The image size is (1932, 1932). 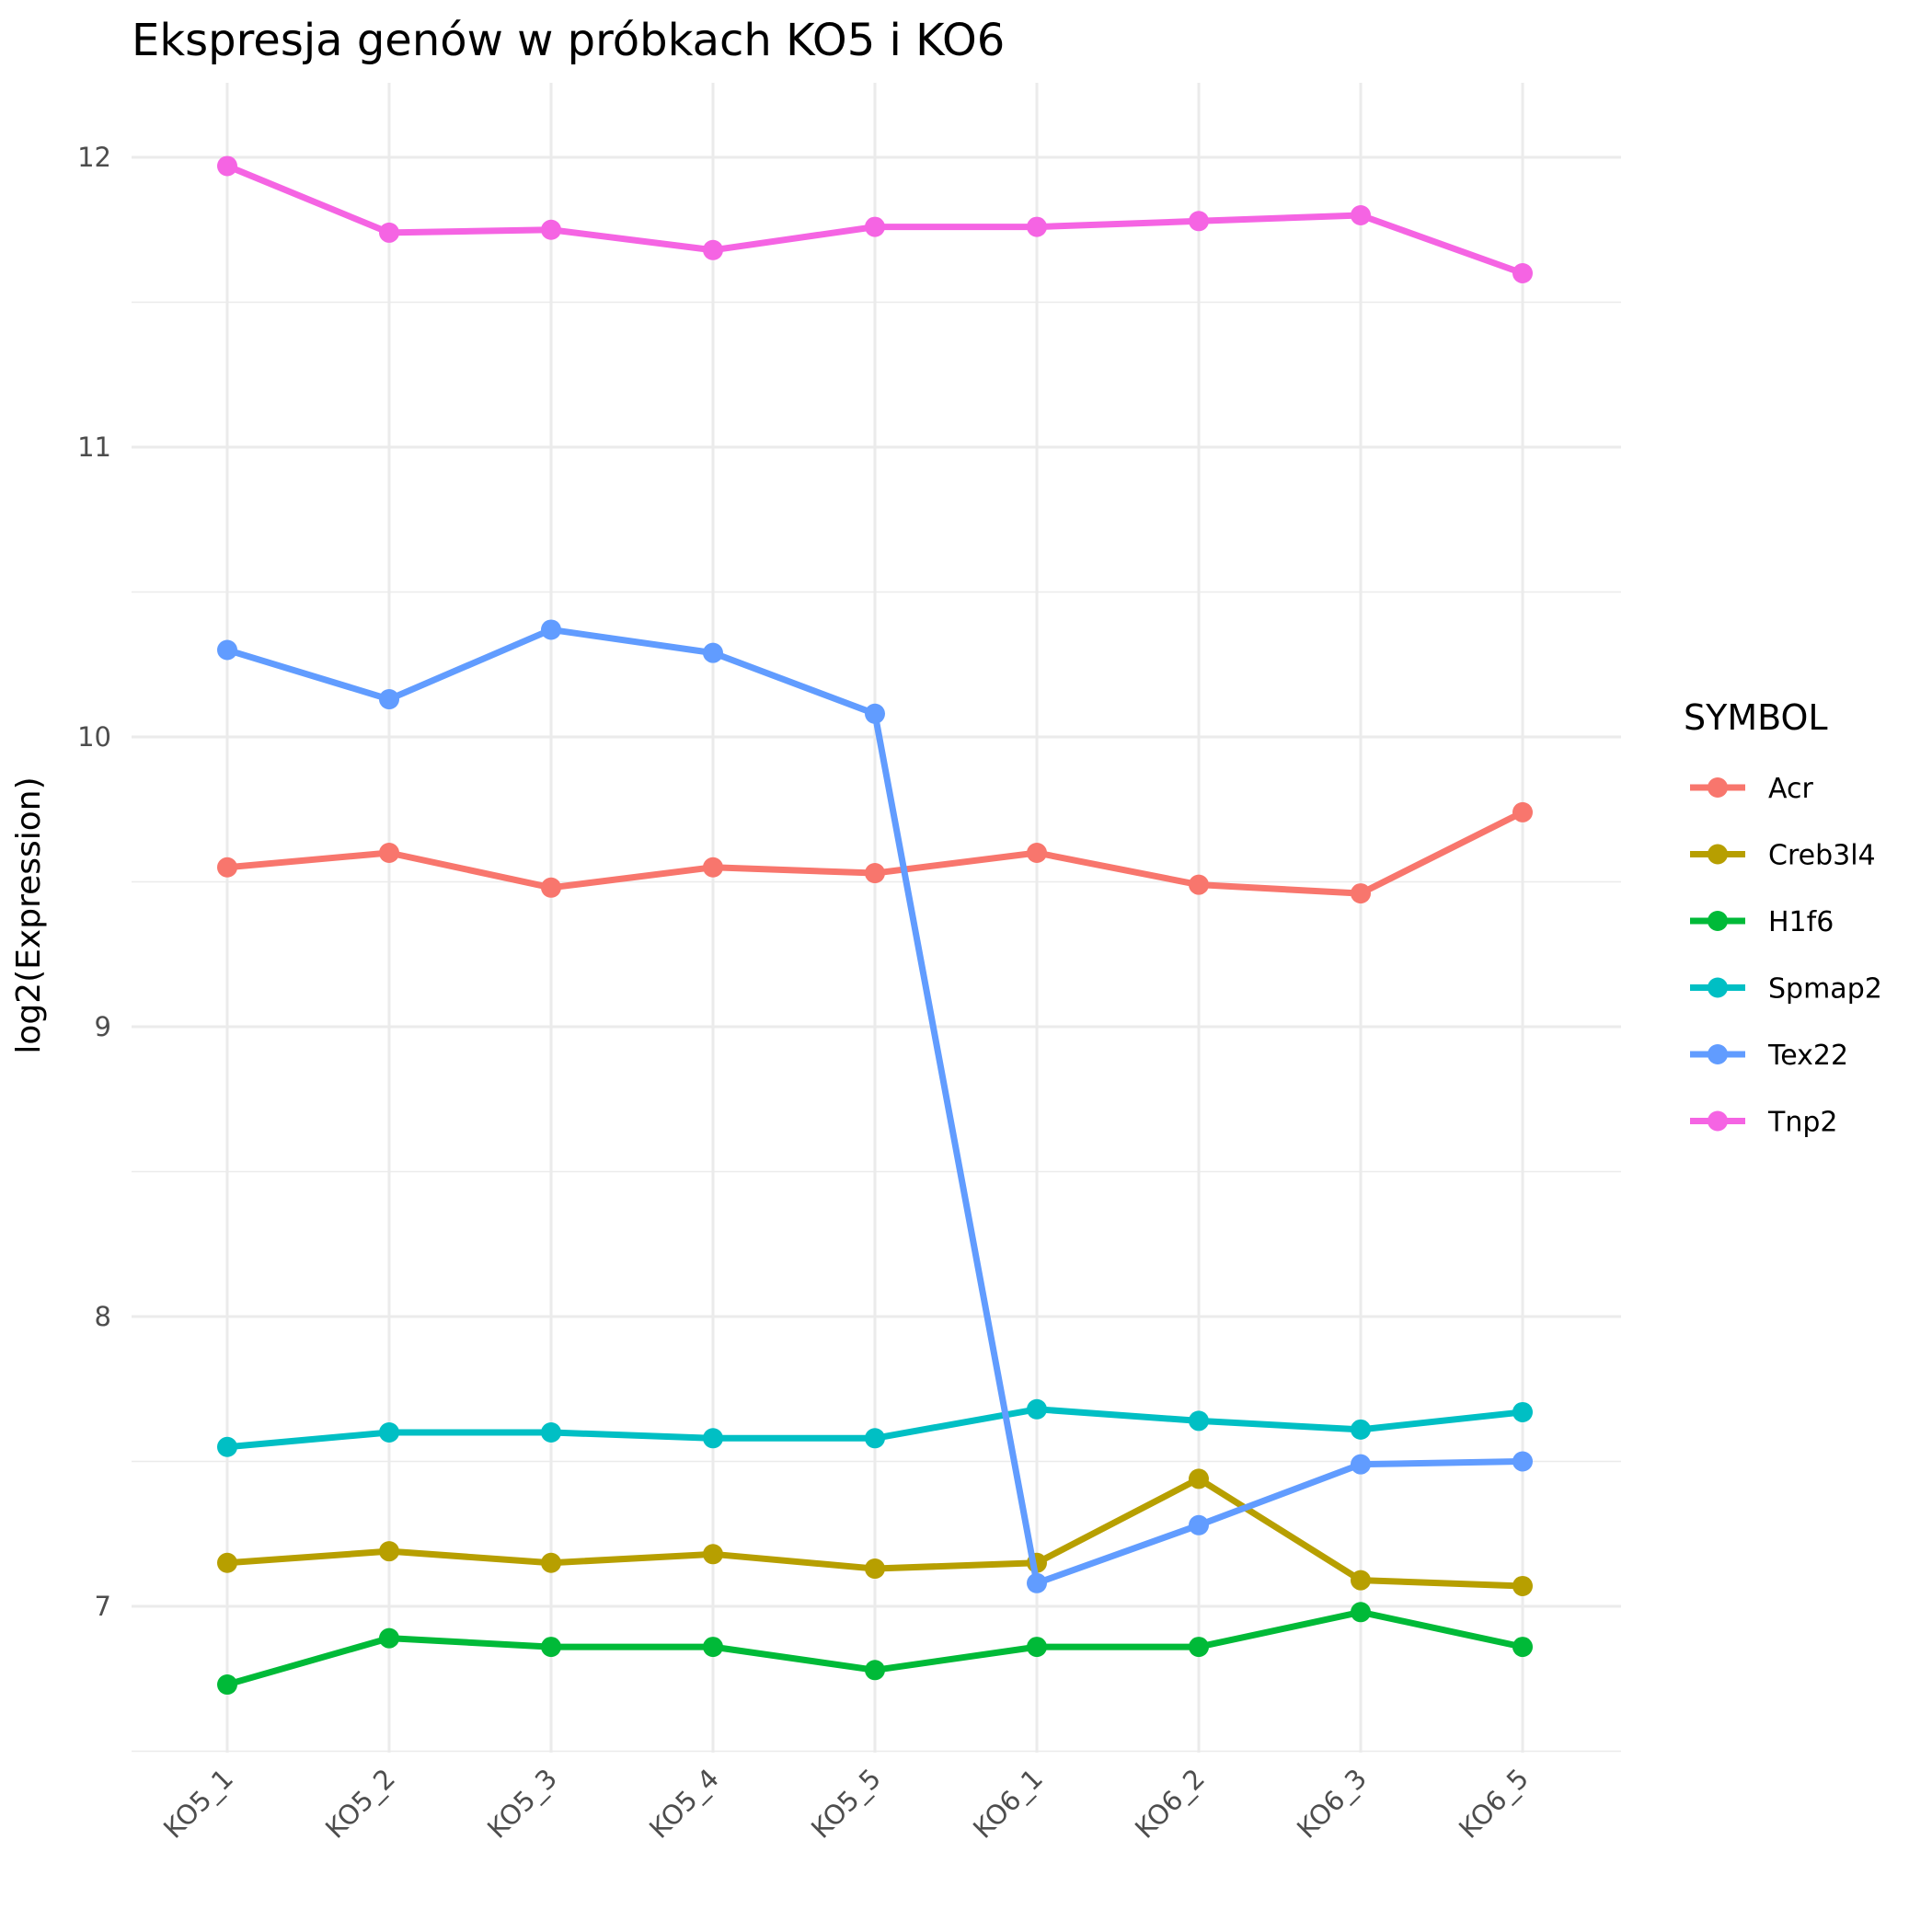 What do you see at coordinates (1825, 989) in the screenshot?
I see `legend-label: Spmap2` at bounding box center [1825, 989].